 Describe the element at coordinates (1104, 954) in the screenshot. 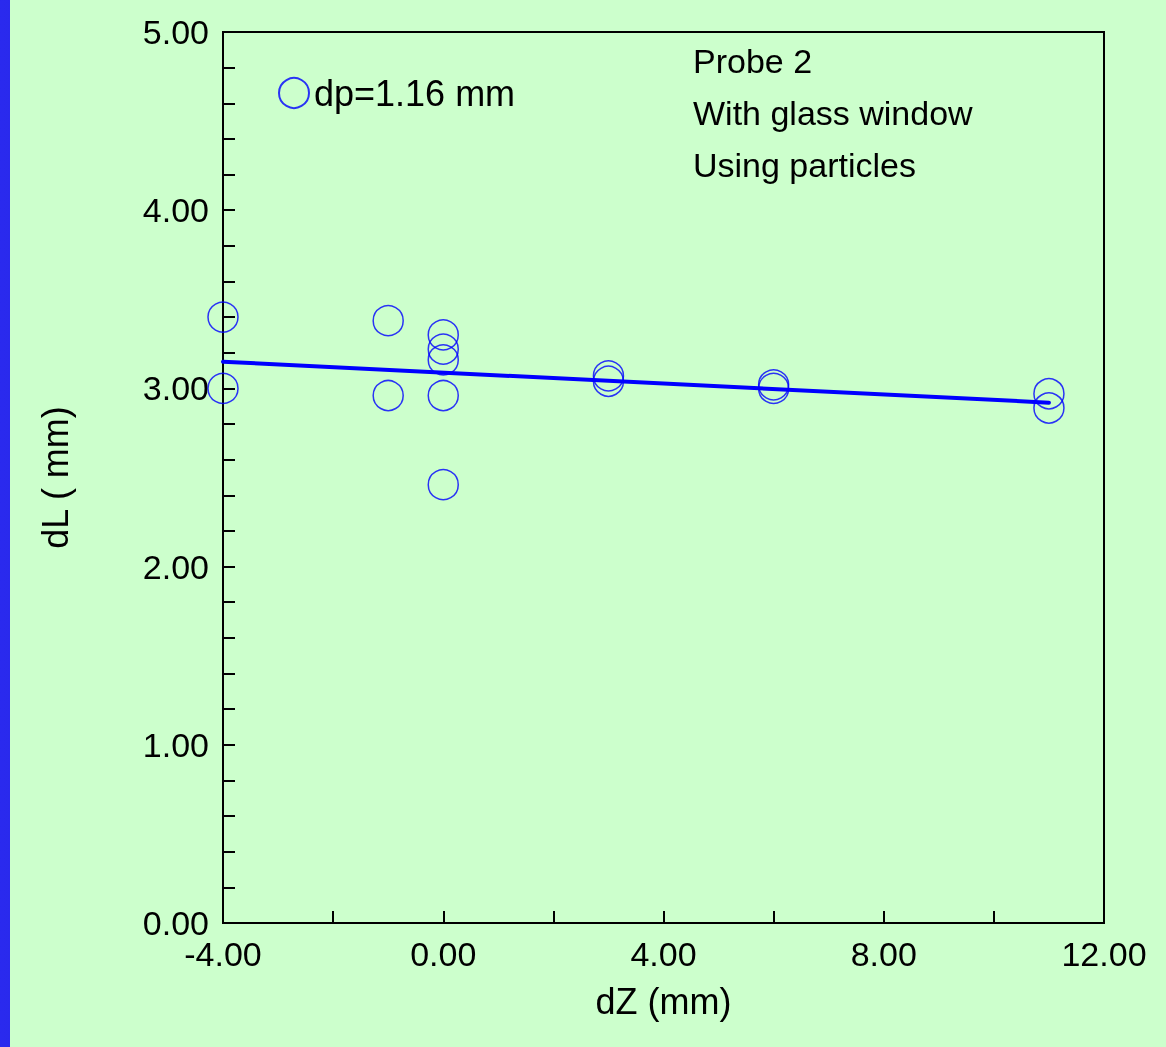

I see `x-tick-label: 12.00` at that location.